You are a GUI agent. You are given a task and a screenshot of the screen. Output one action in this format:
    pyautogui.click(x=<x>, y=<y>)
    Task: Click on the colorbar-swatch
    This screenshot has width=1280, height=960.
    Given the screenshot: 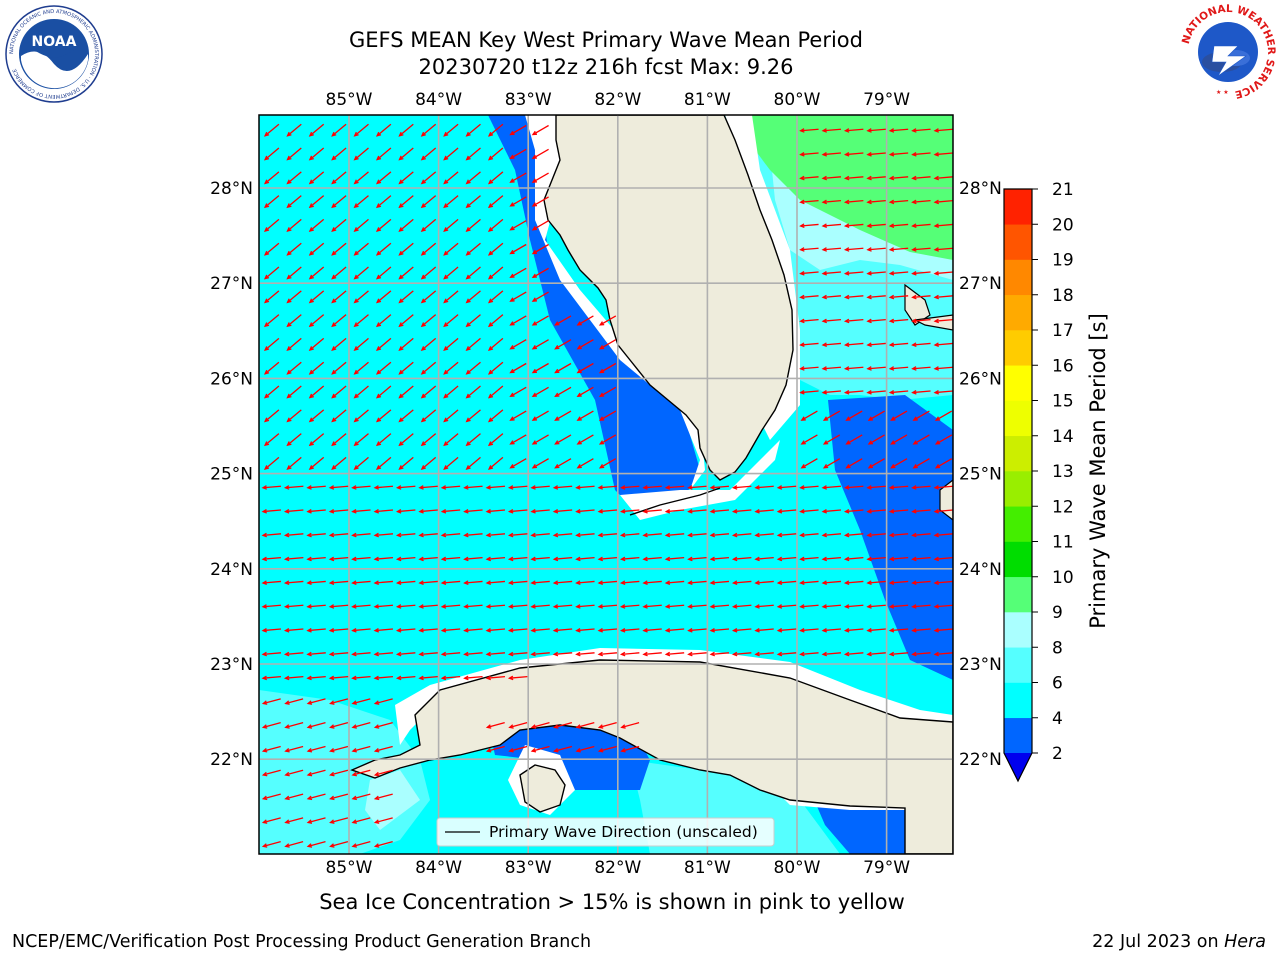 What is the action you would take?
    pyautogui.click(x=1018, y=348)
    